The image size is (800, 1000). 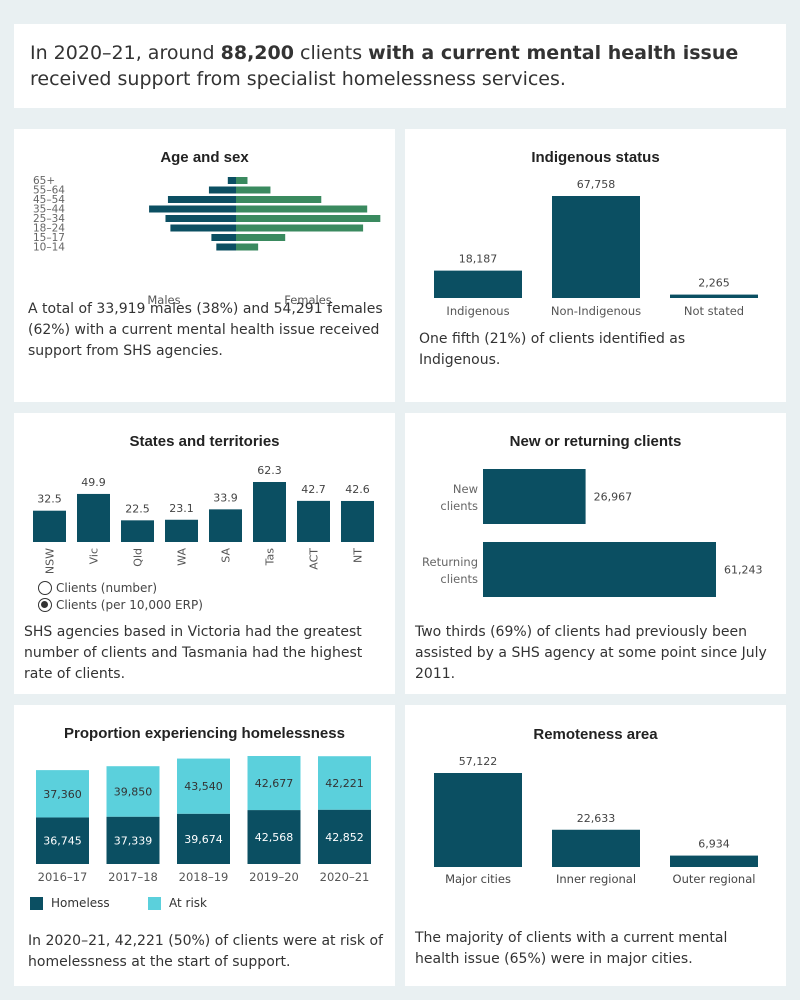 I want to click on age-tick-label: 65+, so click(x=44, y=181).